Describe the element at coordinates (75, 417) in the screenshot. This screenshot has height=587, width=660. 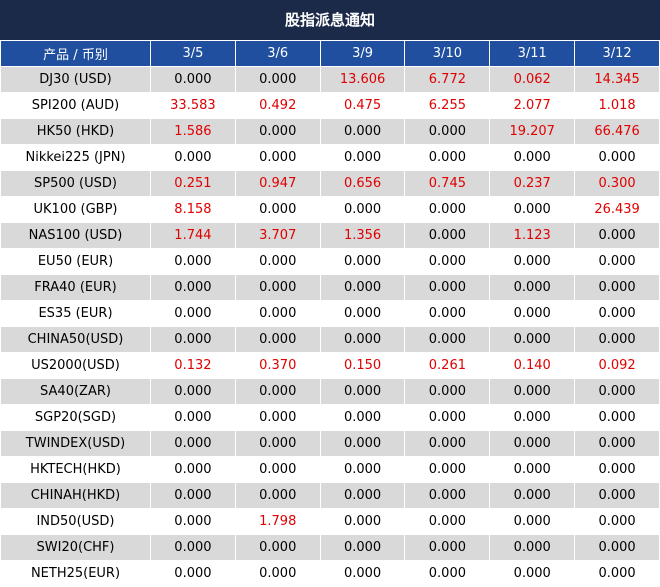
I see `product-cell: SGP20(SGD)` at that location.